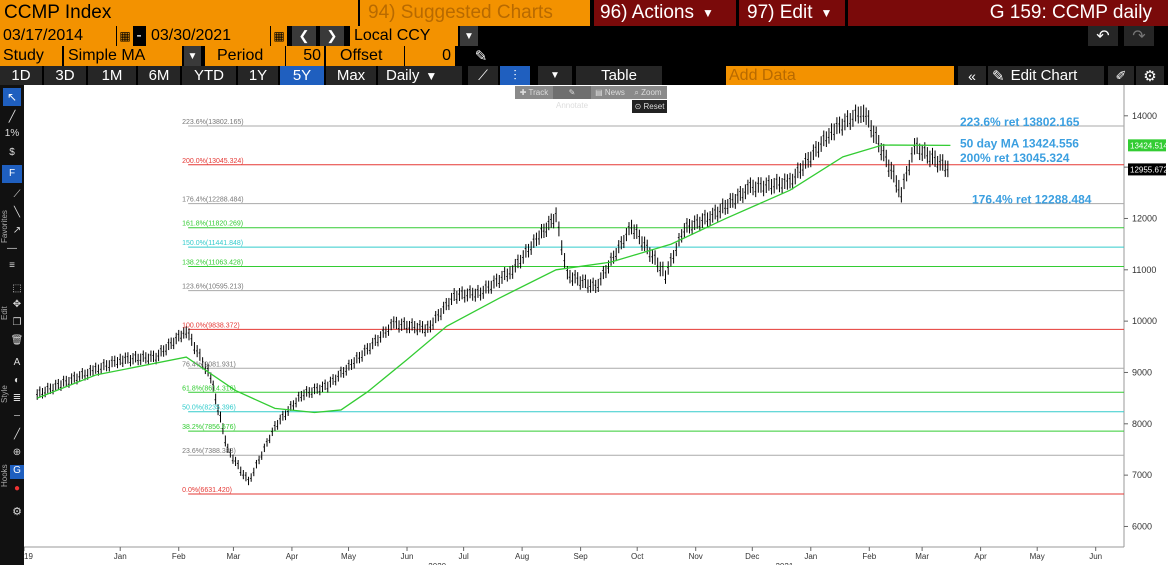 The height and width of the screenshot is (565, 1168). What do you see at coordinates (17, 304) in the screenshot?
I see `move-tool-icon: ✥` at bounding box center [17, 304].